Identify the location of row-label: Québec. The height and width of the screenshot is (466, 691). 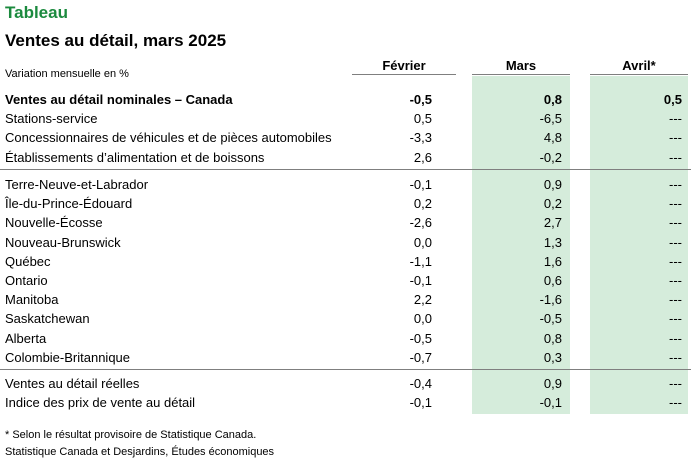
(28, 261).